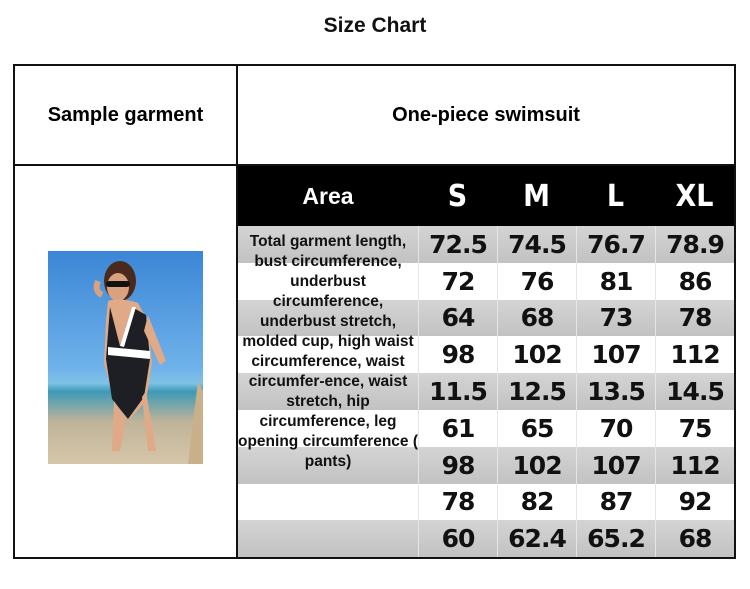  What do you see at coordinates (615, 428) in the screenshot?
I see `size-value-cell: 70` at bounding box center [615, 428].